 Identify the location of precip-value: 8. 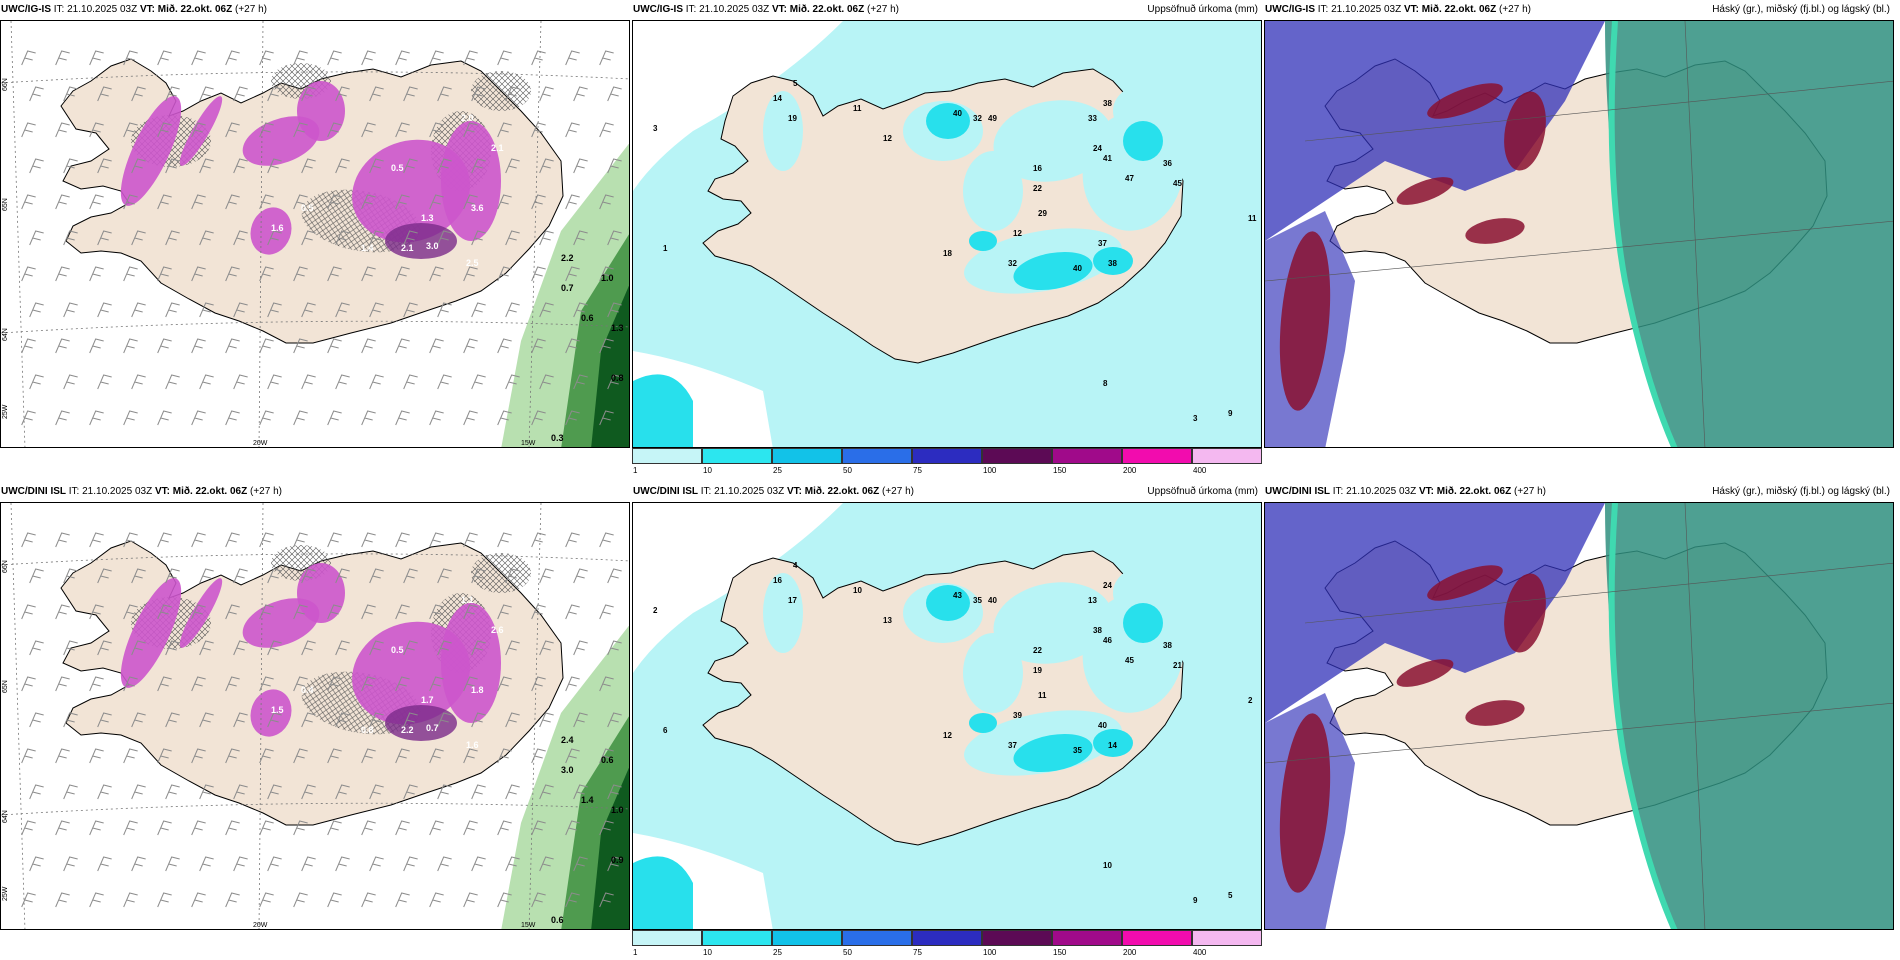
(1105, 383).